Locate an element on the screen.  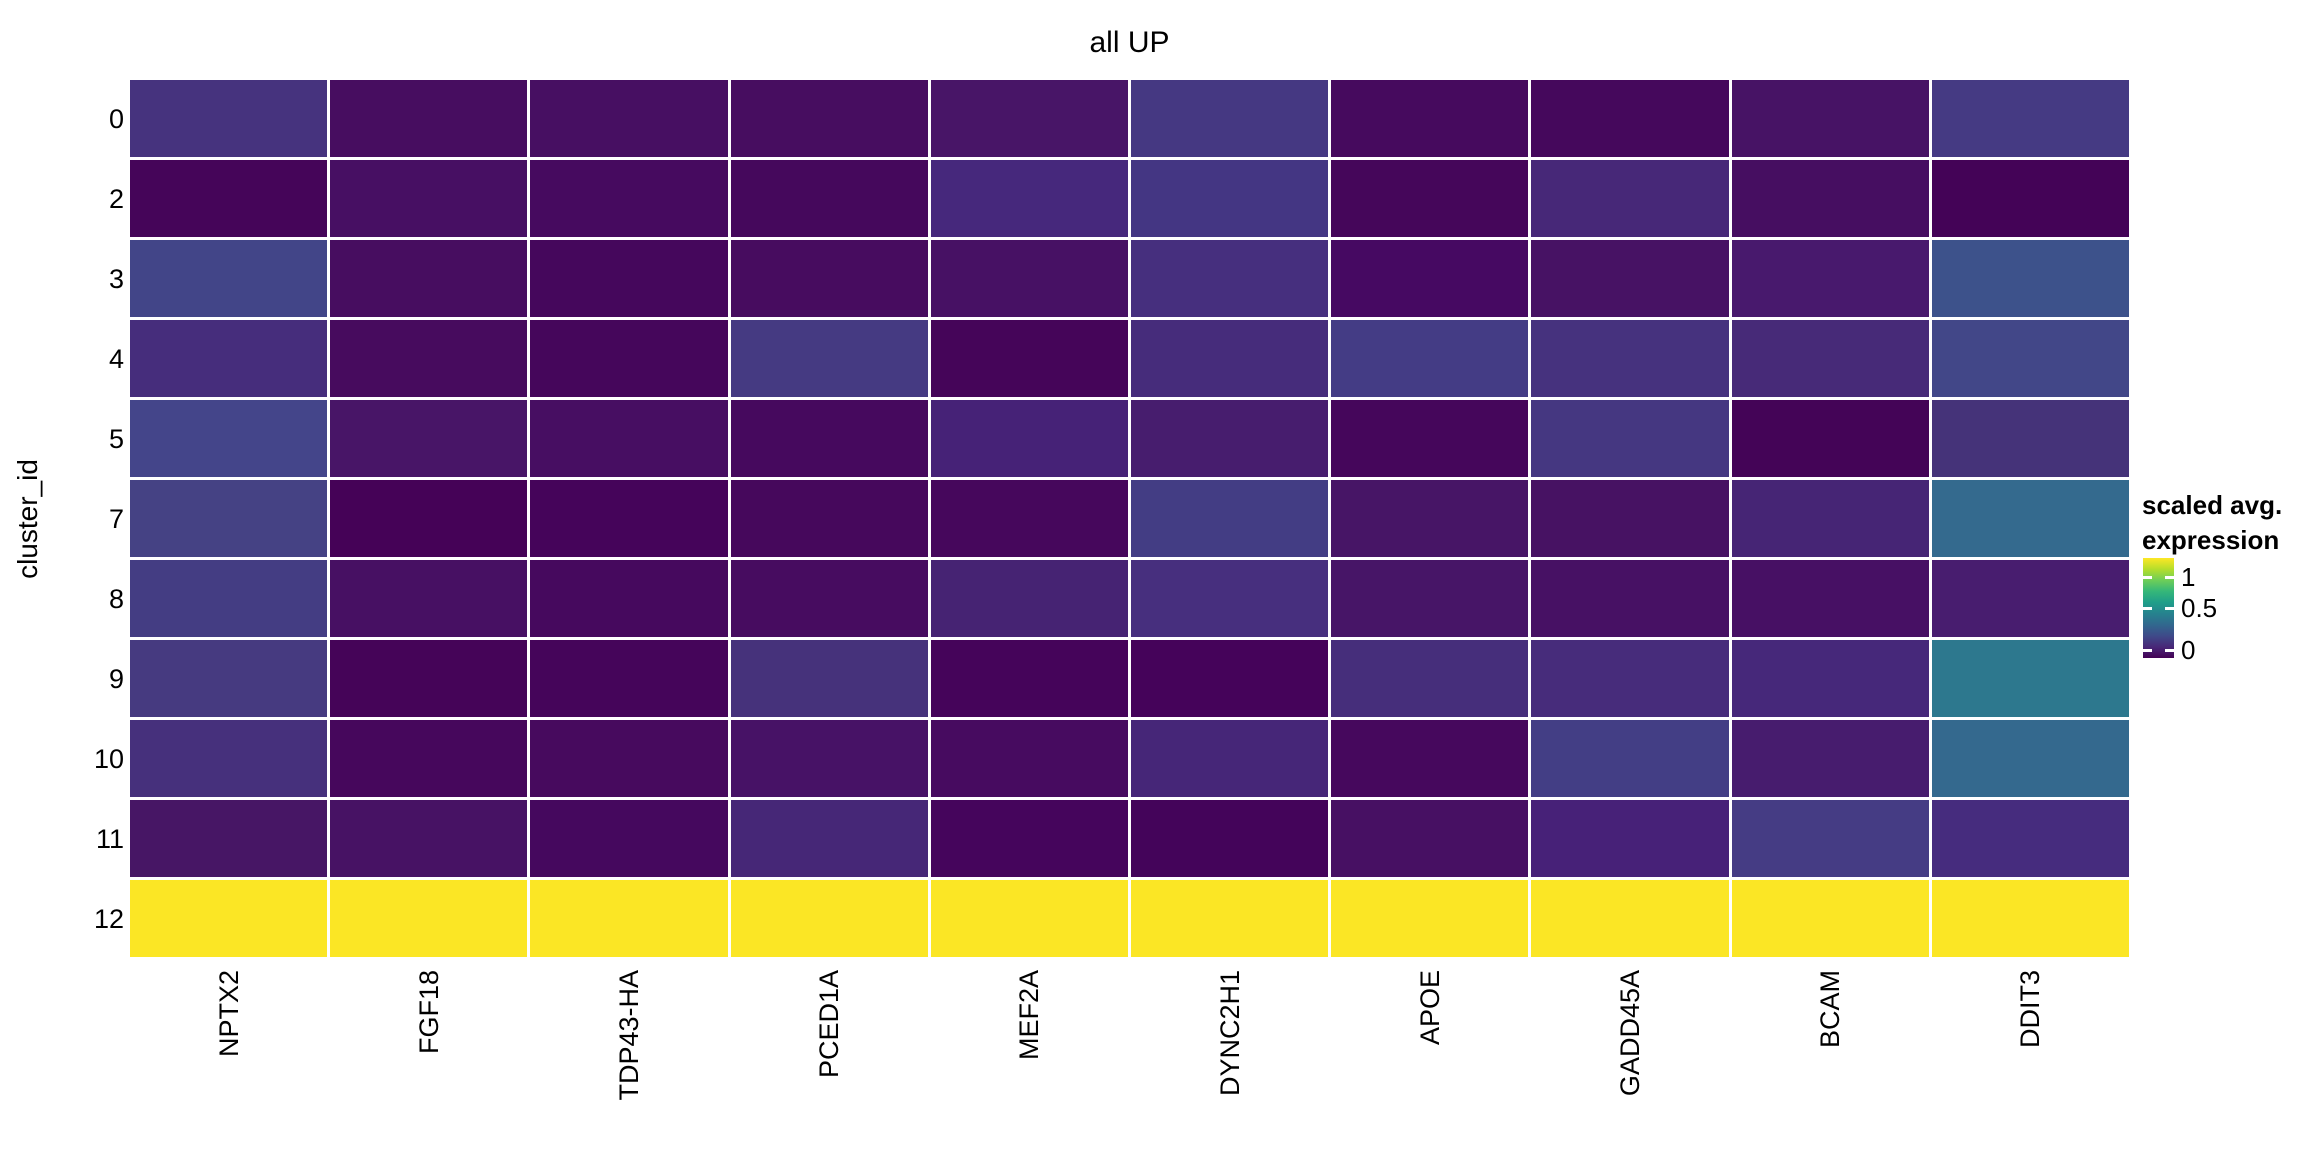
x-tick-label-APOE: APOE is located at coordinates (1429, 1008).